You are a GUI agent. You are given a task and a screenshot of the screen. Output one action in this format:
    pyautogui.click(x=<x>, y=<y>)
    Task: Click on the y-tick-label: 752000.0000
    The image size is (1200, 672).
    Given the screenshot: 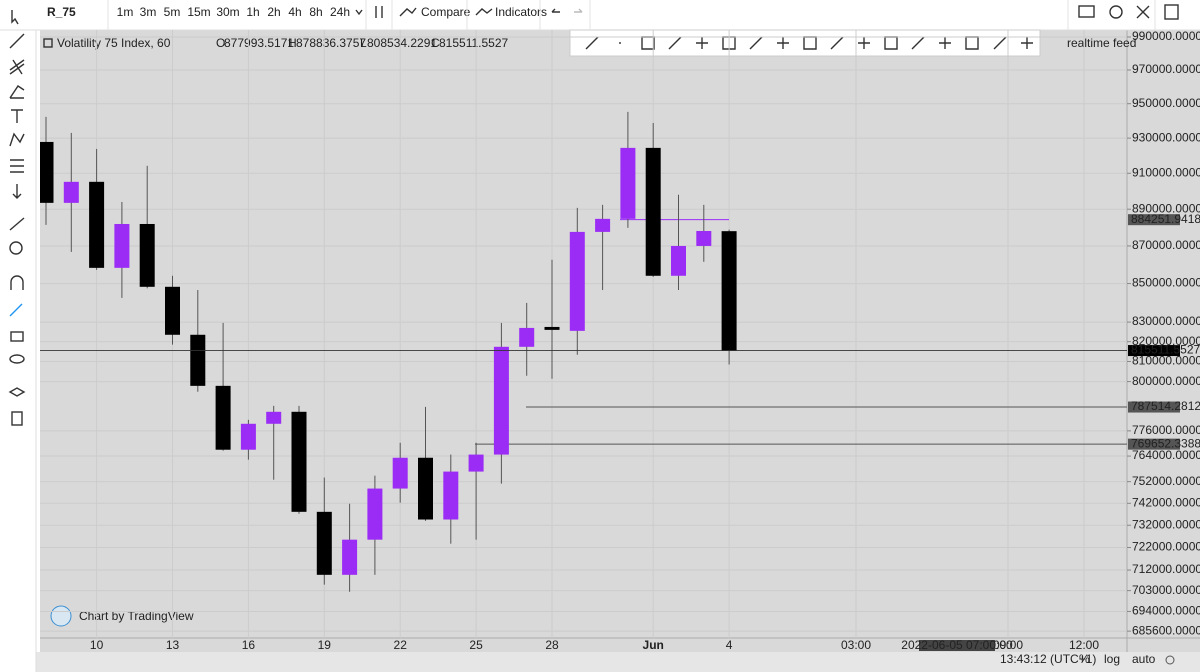 What is the action you would take?
    pyautogui.click(x=1166, y=481)
    